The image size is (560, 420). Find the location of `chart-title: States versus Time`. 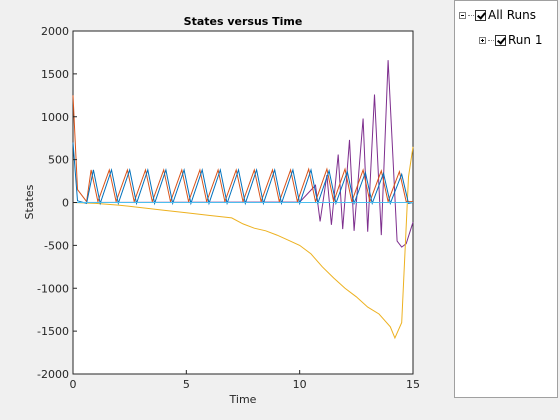

chart-title: States versus Time is located at coordinates (243, 21).